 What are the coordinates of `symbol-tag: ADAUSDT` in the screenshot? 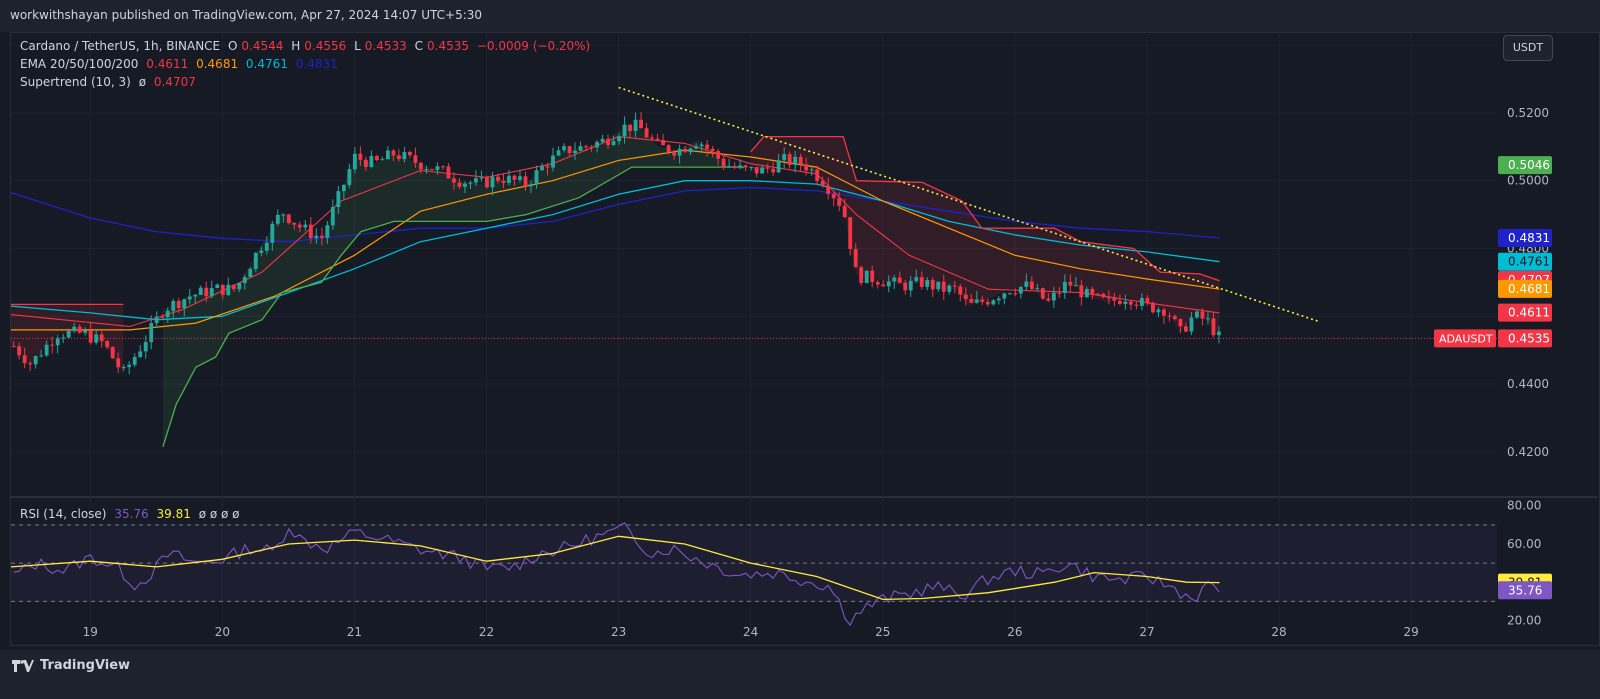 It's located at (1466, 338).